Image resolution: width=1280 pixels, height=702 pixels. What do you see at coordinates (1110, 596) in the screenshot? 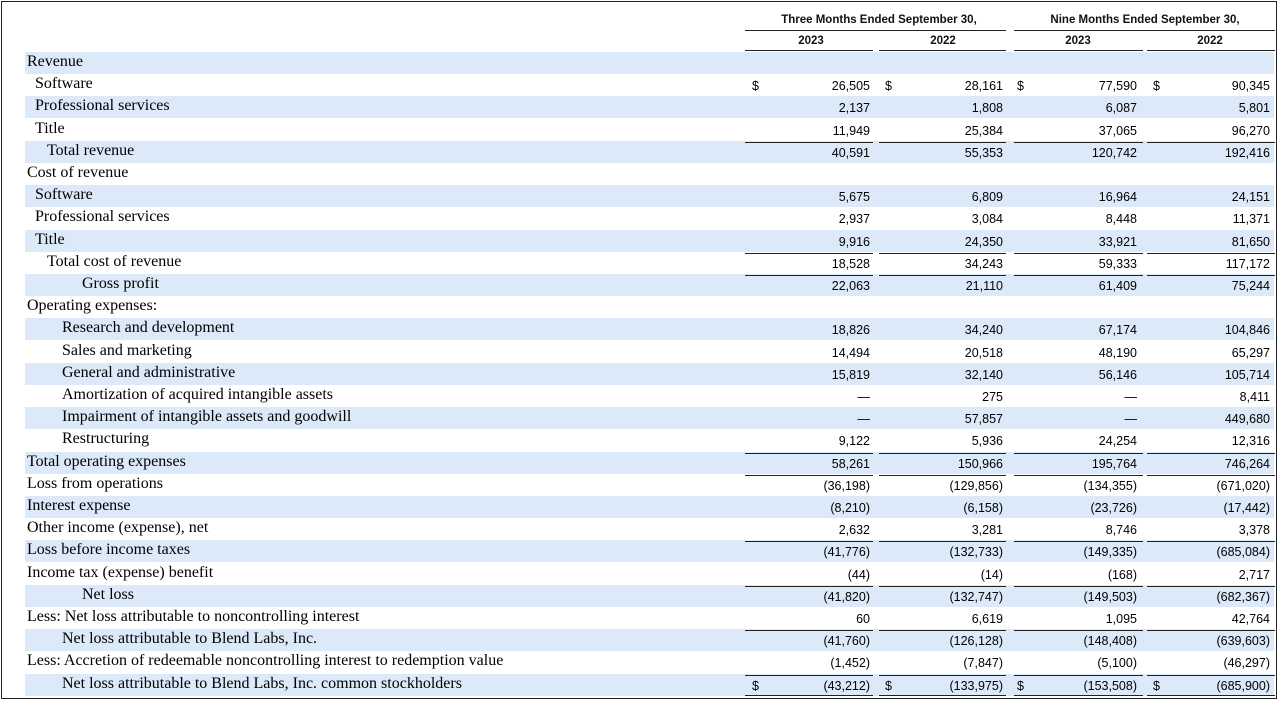
I see `value-cell: (149,503)` at bounding box center [1110, 596].